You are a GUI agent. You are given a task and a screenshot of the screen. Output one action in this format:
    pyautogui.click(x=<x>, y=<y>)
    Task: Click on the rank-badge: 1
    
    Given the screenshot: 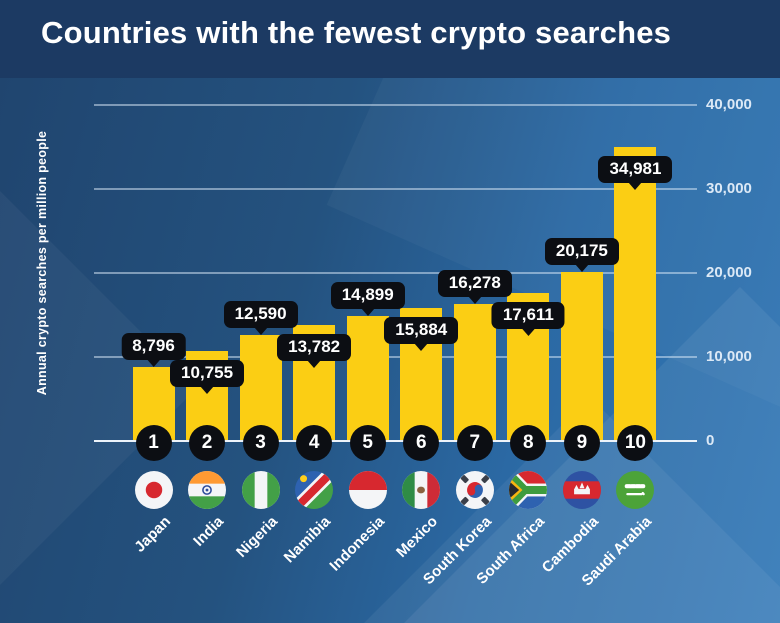 What is the action you would take?
    pyautogui.click(x=153, y=443)
    